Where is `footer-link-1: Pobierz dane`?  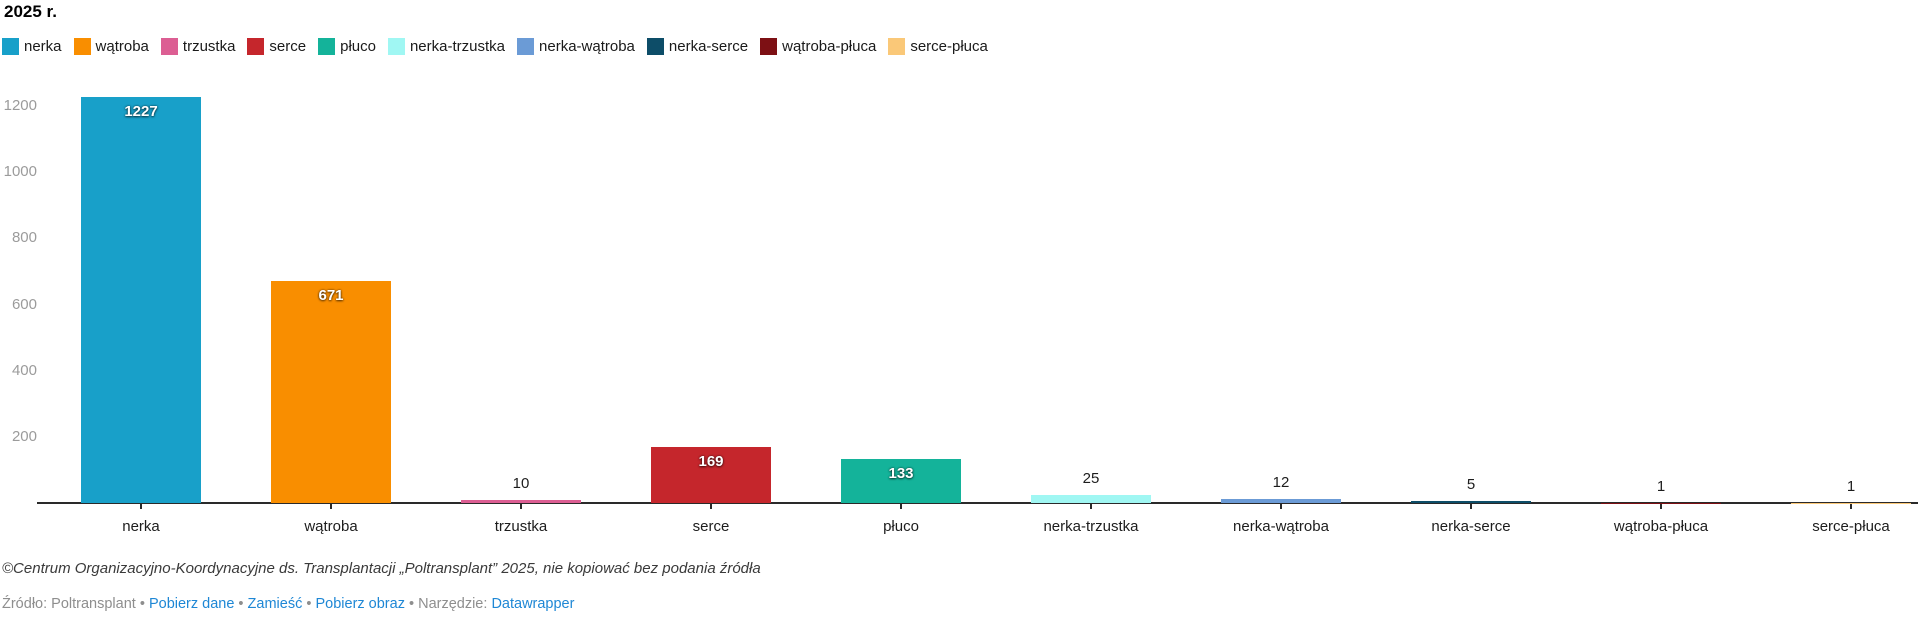
footer-link-1: Pobierz dane is located at coordinates (191, 604).